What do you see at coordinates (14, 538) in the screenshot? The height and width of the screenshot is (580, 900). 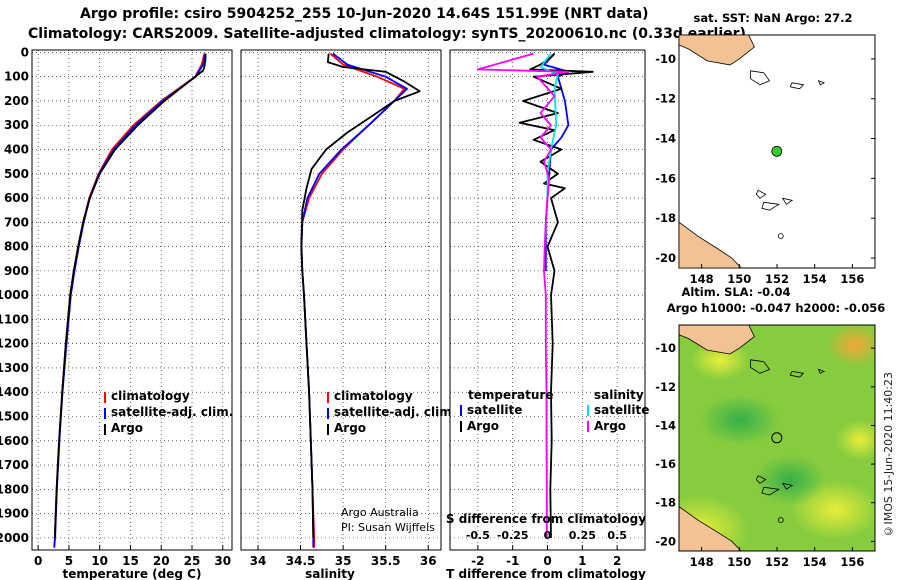 I see `depth-tick-label: 2000` at bounding box center [14, 538].